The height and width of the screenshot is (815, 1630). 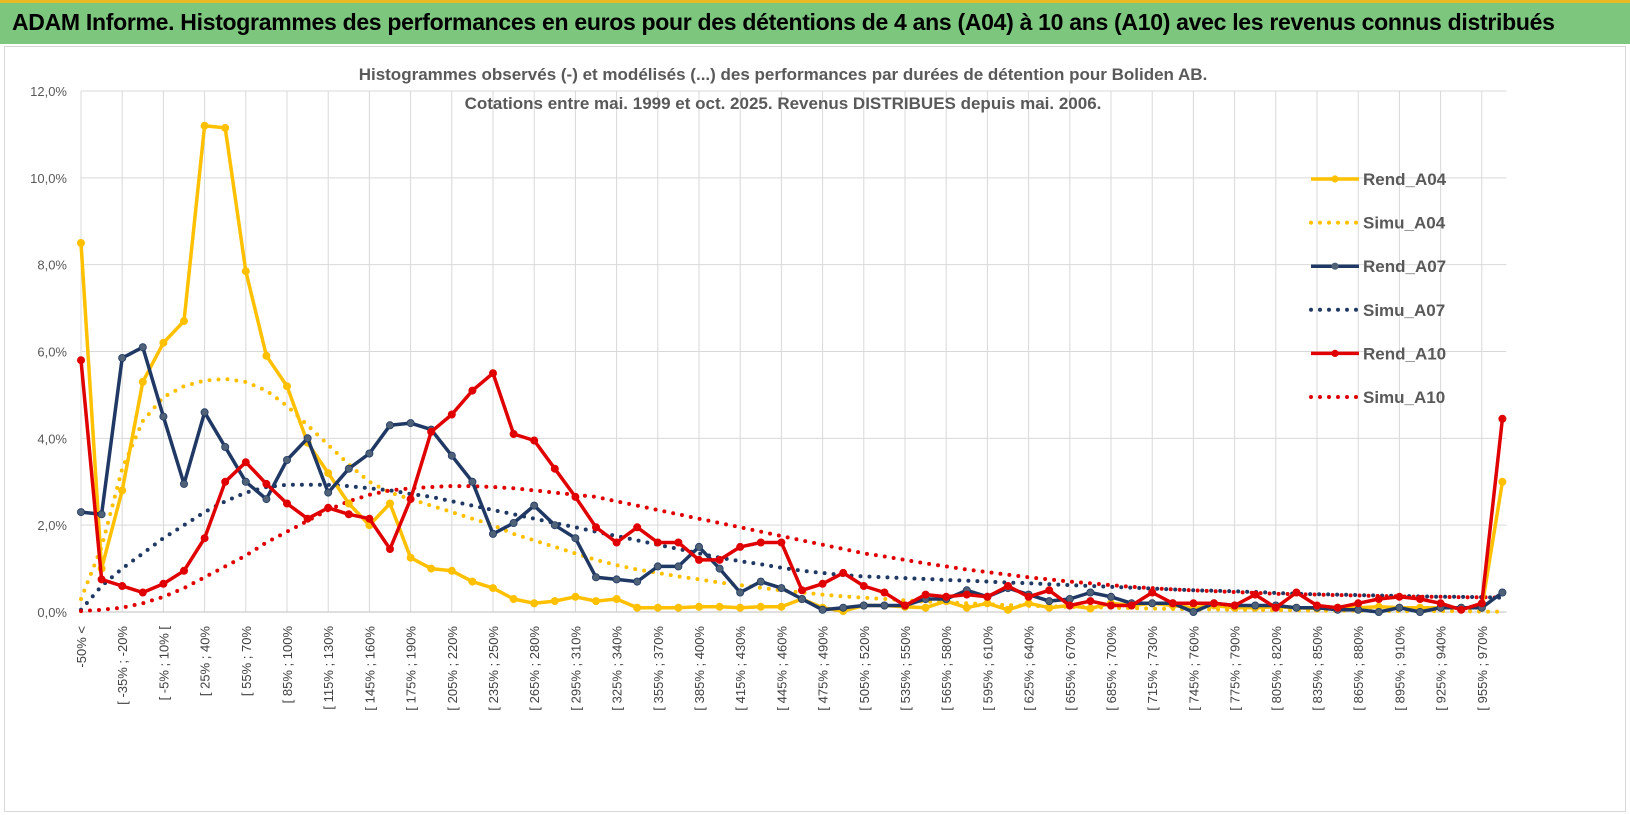 What do you see at coordinates (1335, 353) in the screenshot?
I see `legend-marker` at bounding box center [1335, 353].